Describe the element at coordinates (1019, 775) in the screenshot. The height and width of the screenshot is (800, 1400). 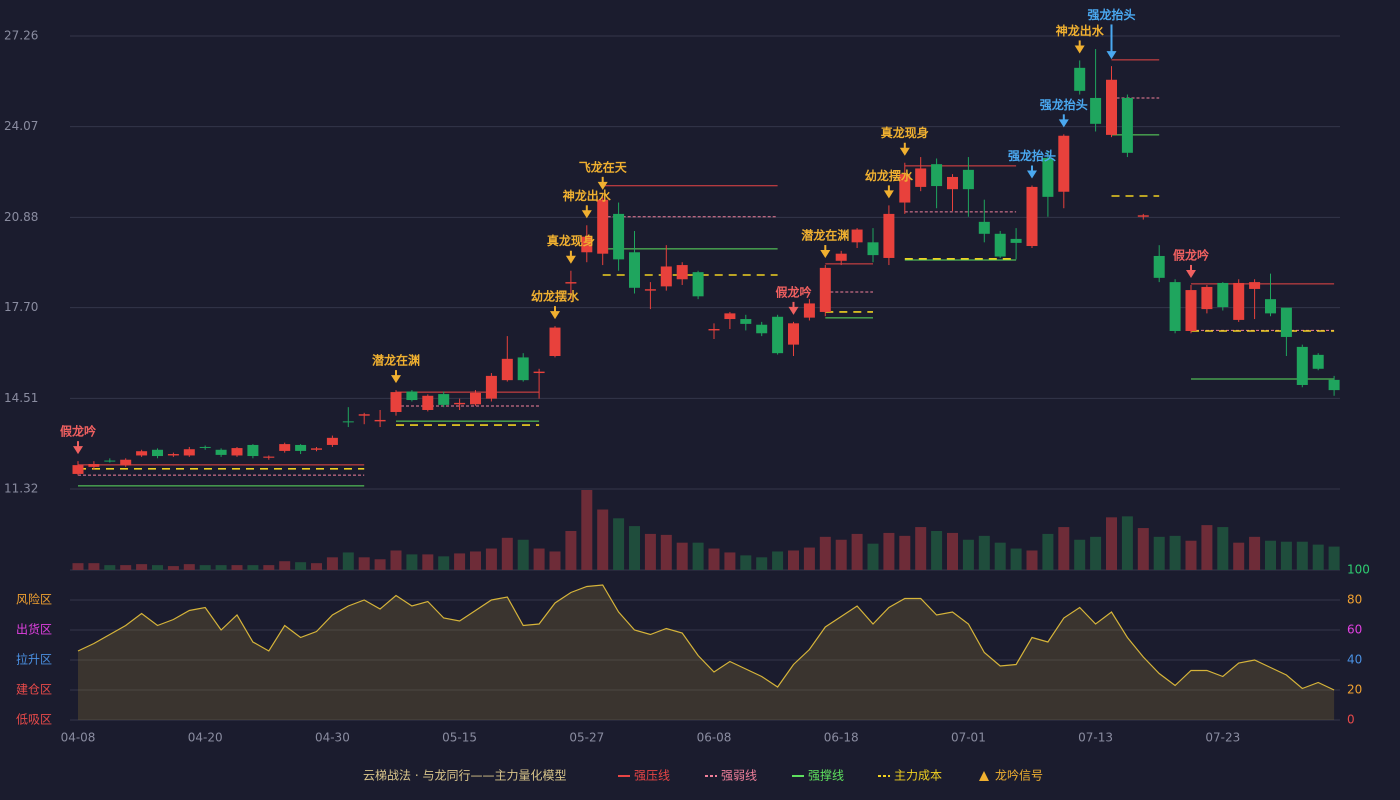
I see `legend-label: 龙吟信号` at that location.